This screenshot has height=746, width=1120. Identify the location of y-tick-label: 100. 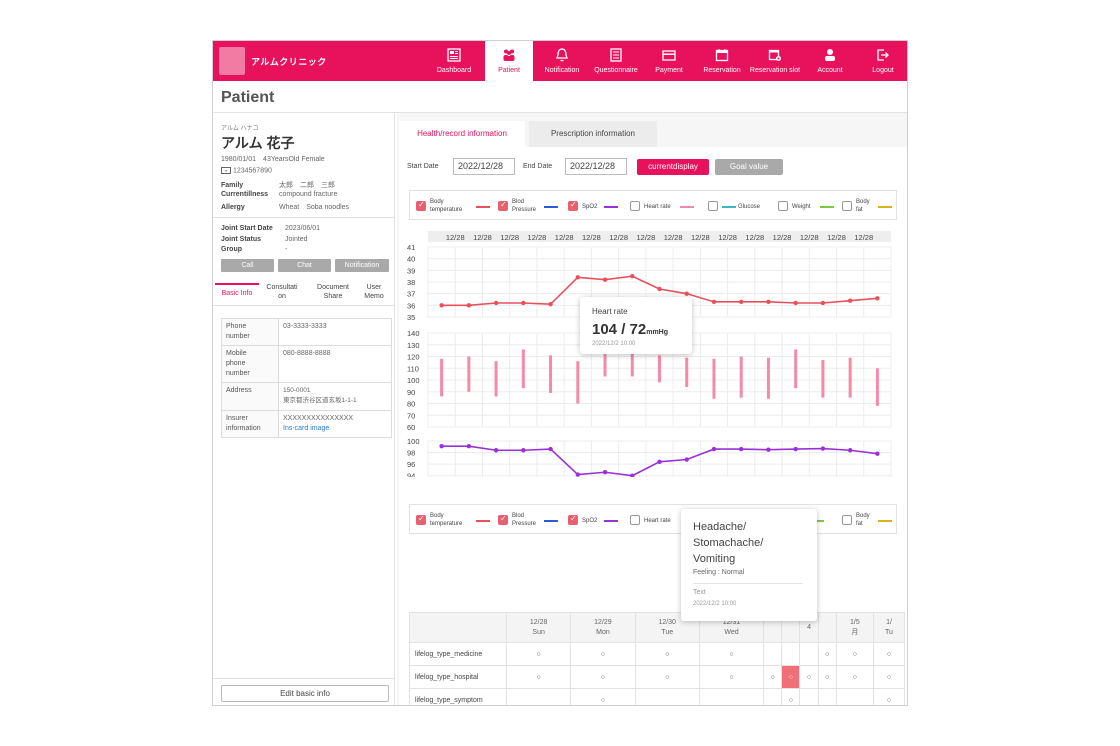
(413, 380).